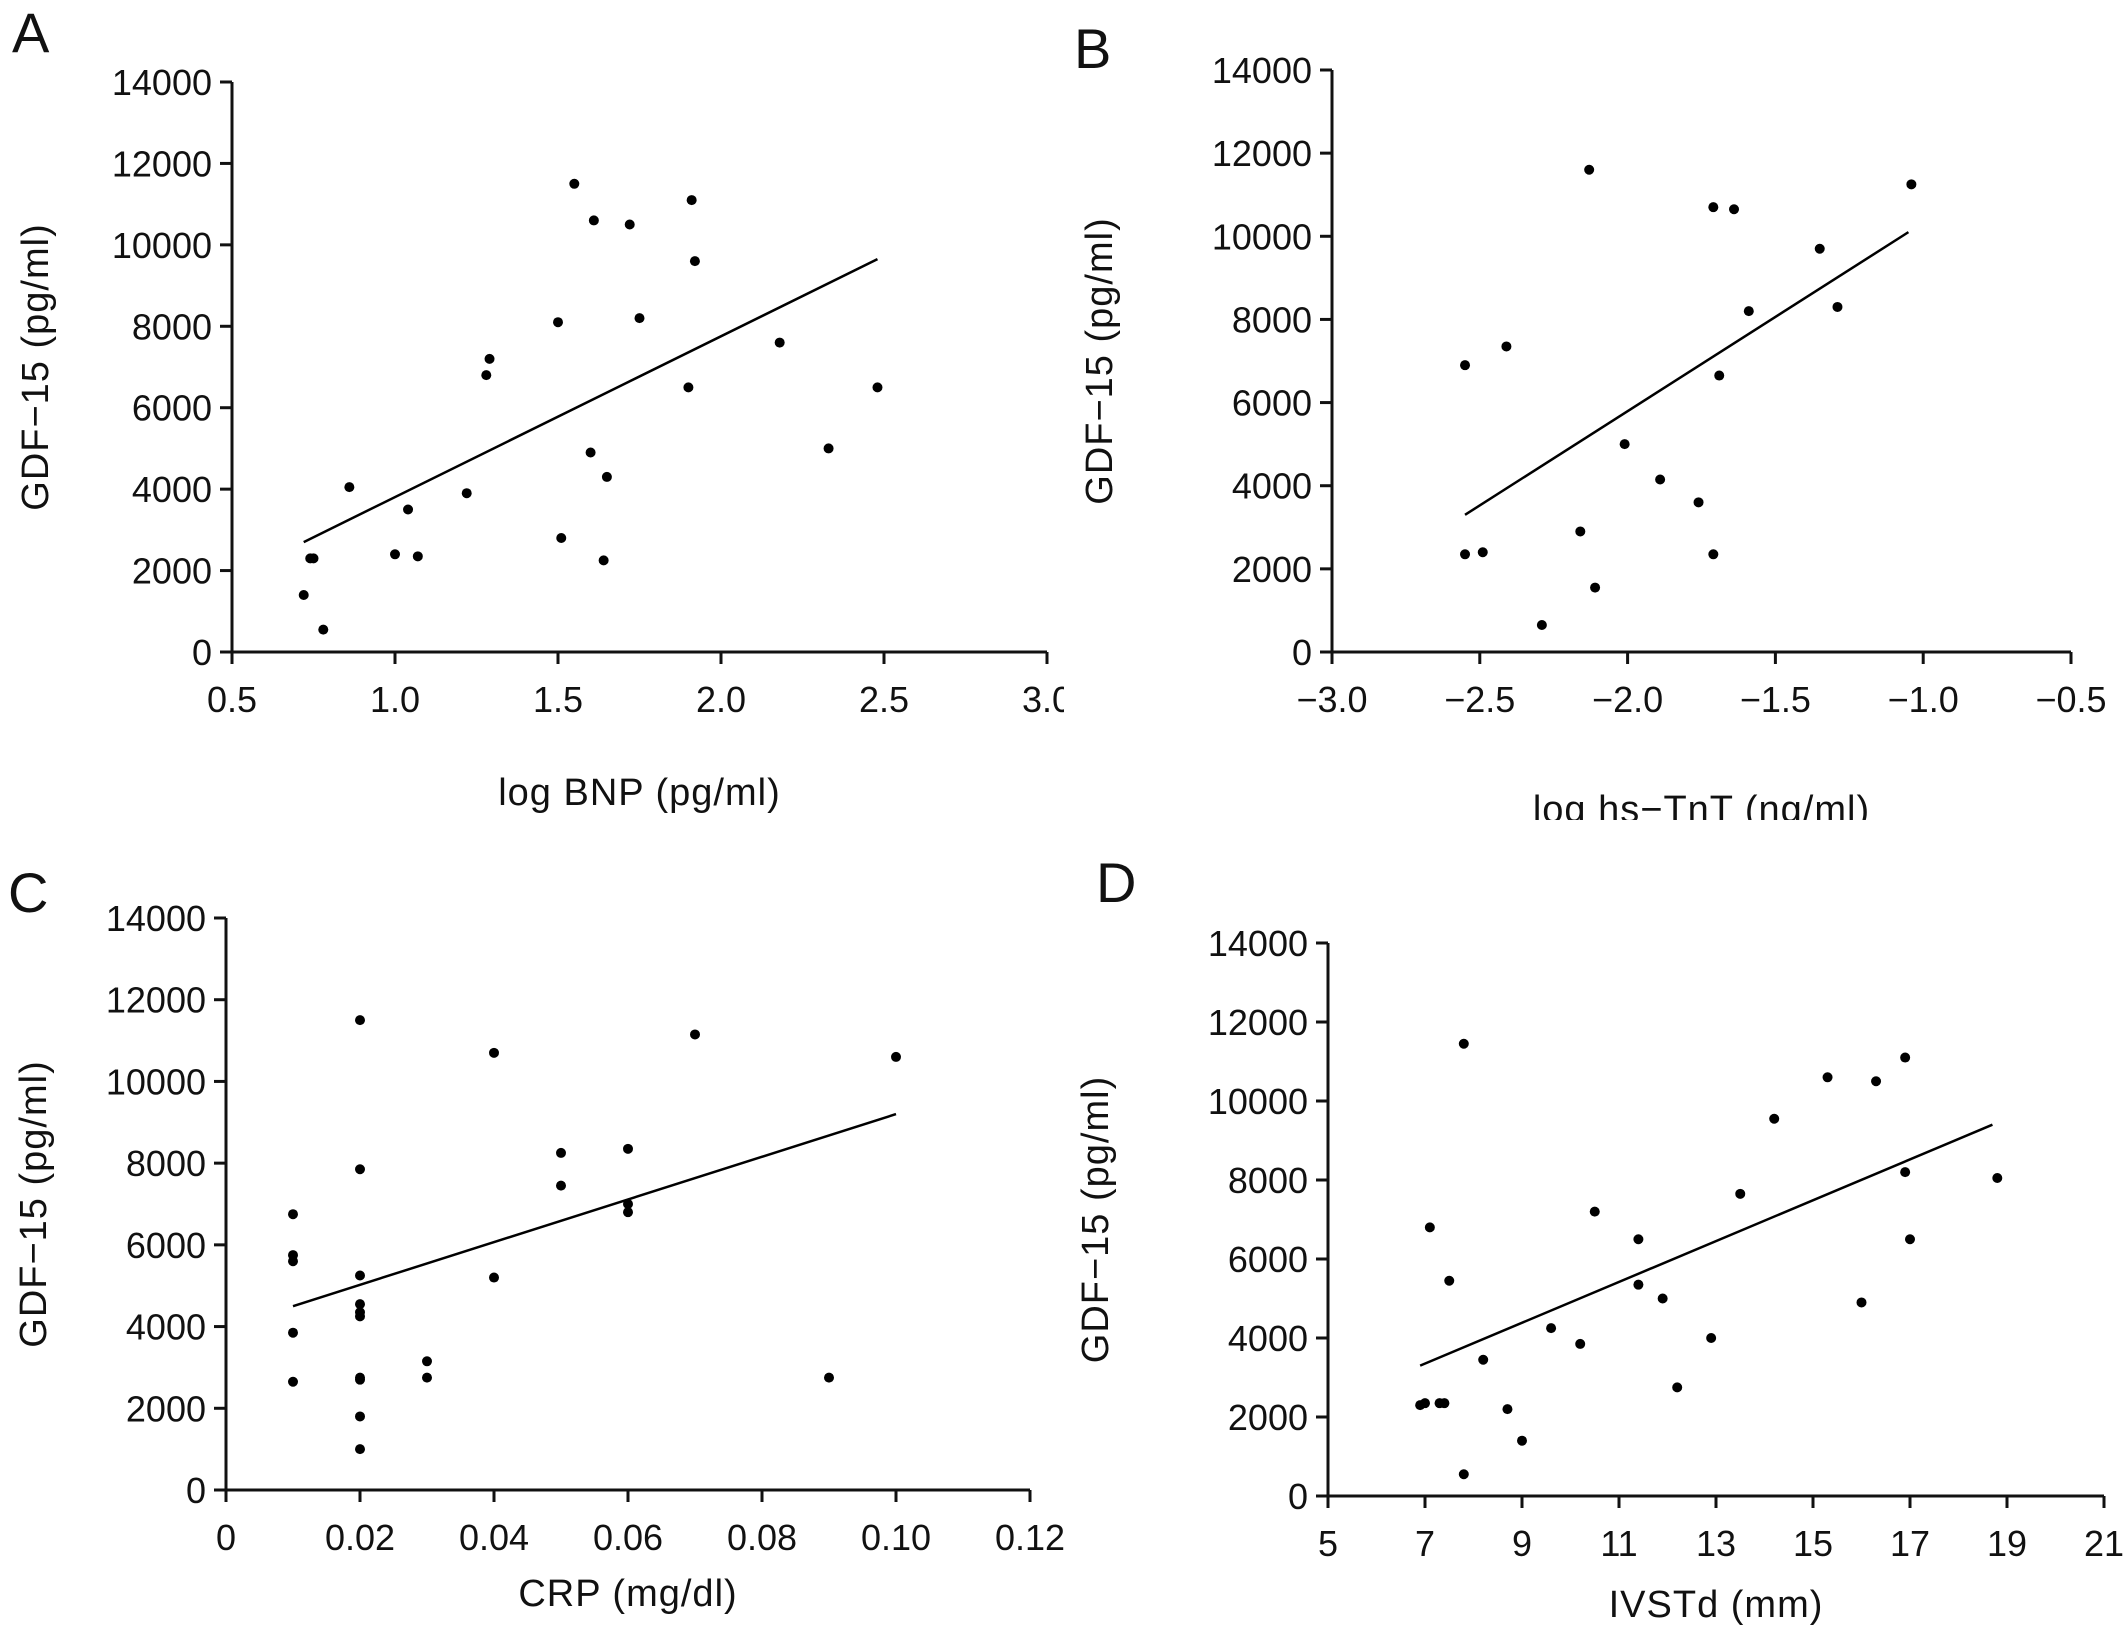  I want to click on x-tick-label: 0.04, so click(494, 1537).